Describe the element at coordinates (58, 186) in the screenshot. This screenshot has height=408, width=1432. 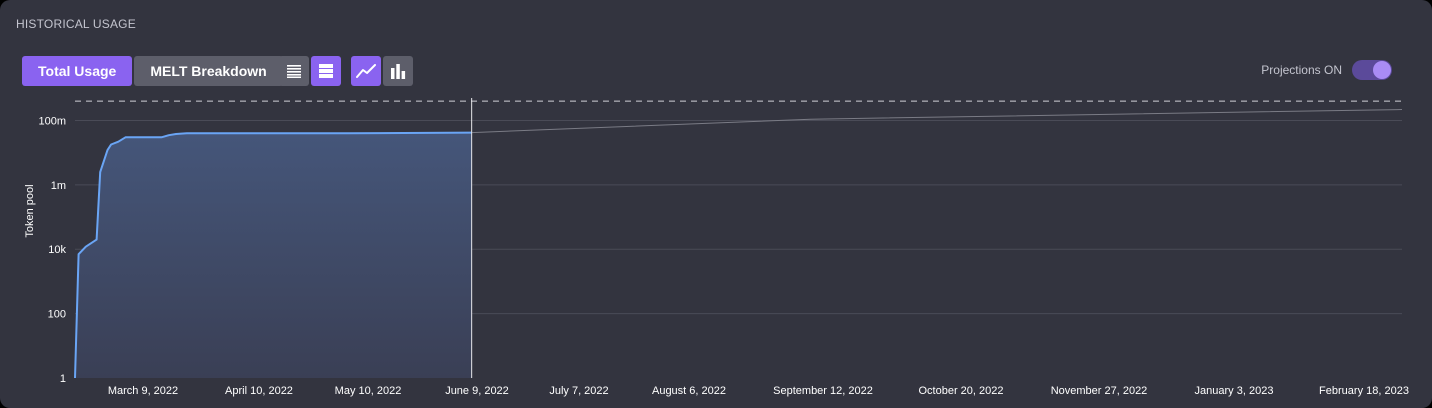
I see `y-tick-label: 1m` at that location.